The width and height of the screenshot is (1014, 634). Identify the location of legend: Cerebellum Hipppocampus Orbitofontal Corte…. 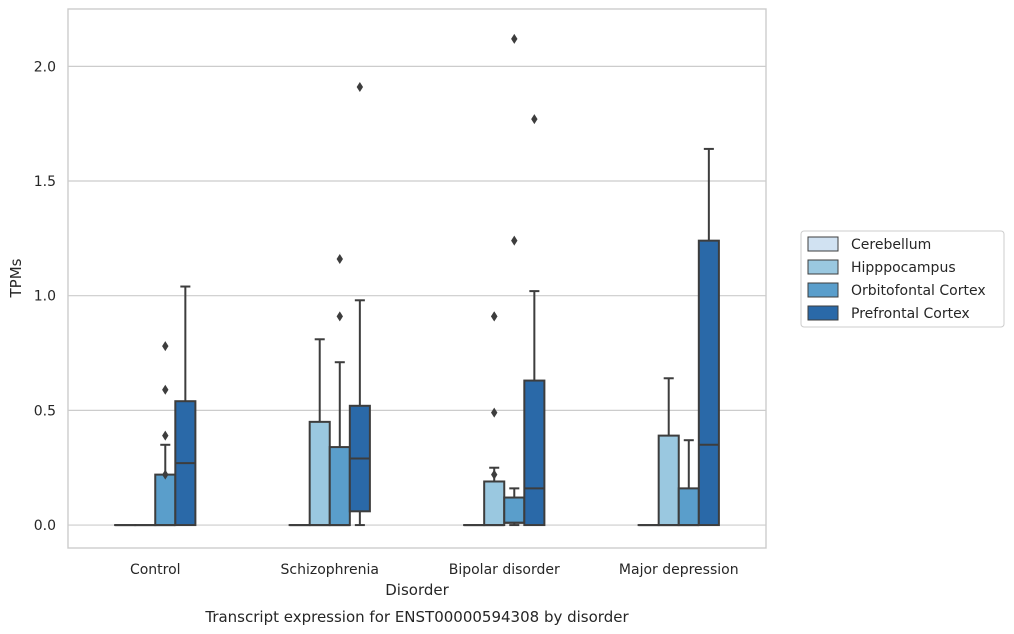
(902, 279).